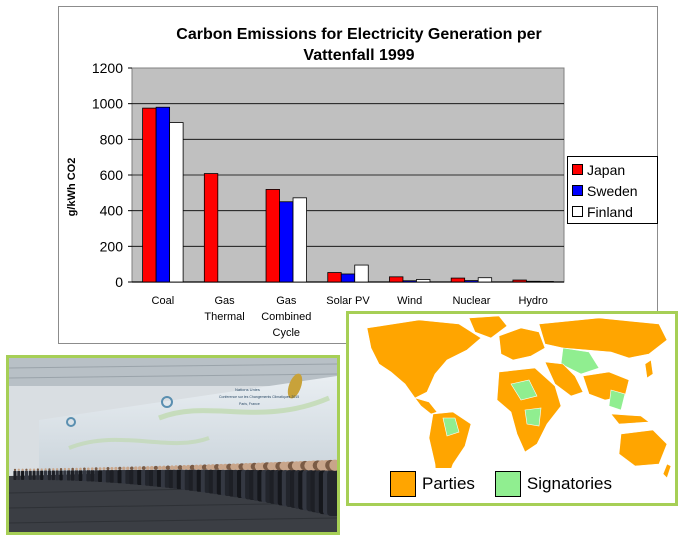 The width and height of the screenshot is (683, 541). I want to click on signatories-swatch, so click(507, 484).